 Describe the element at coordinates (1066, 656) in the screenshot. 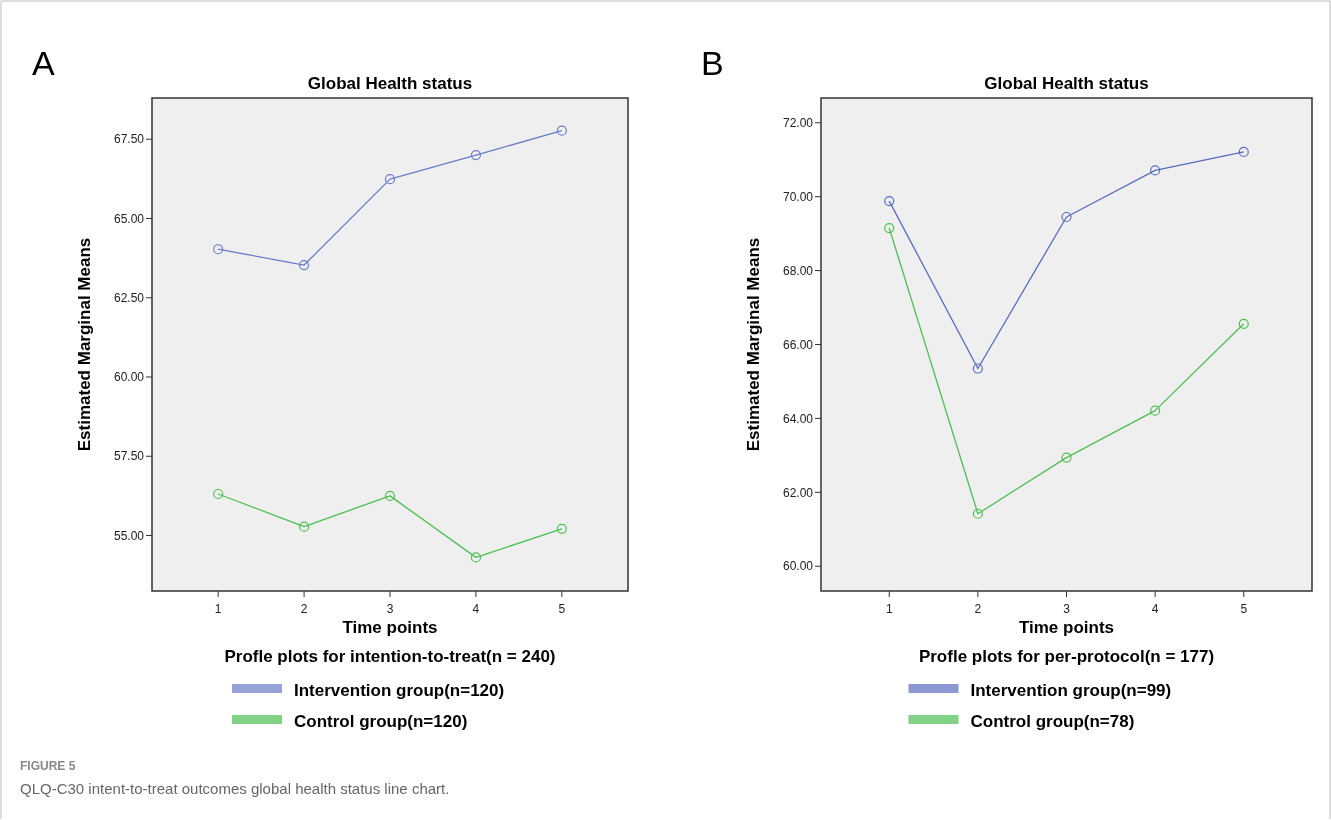

I see `text: Profle plots for per-protocol(n = 177)` at that location.